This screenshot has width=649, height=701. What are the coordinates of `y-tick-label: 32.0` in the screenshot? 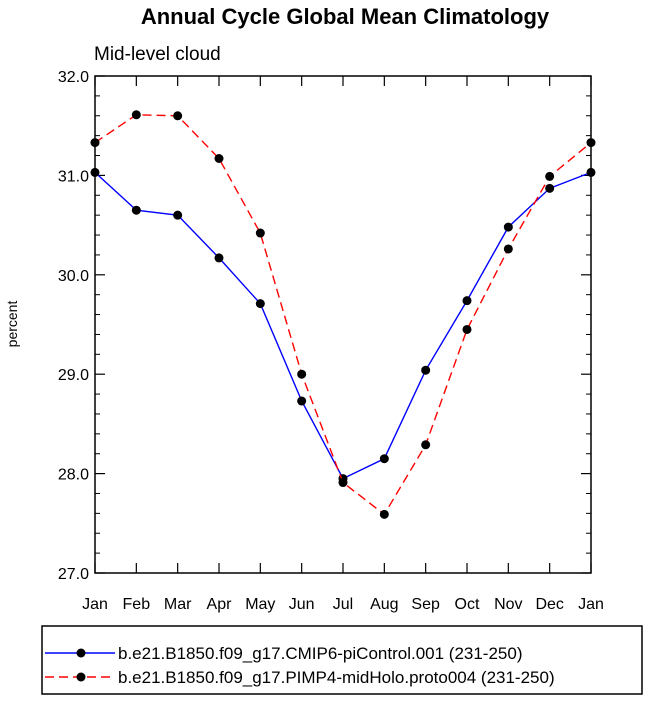 It's located at (73, 77).